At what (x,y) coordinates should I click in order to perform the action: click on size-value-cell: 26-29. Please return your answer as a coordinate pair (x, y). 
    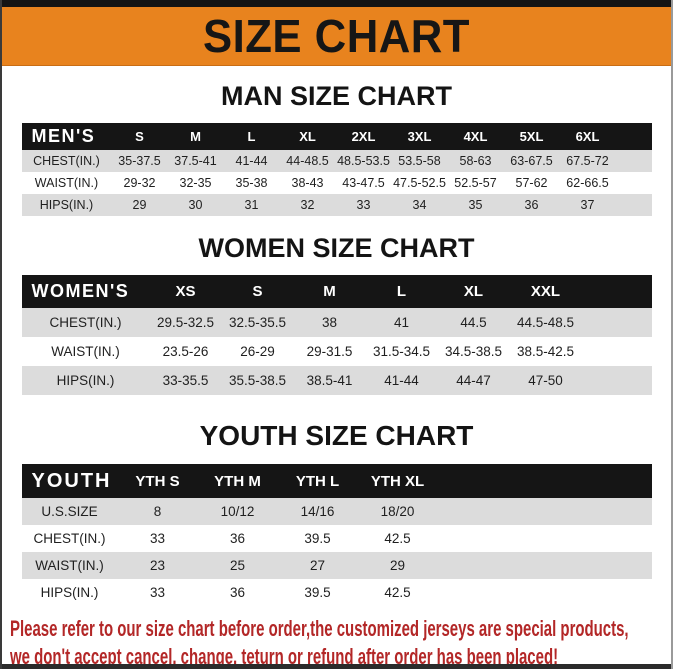
    Looking at the image, I should click on (257, 351).